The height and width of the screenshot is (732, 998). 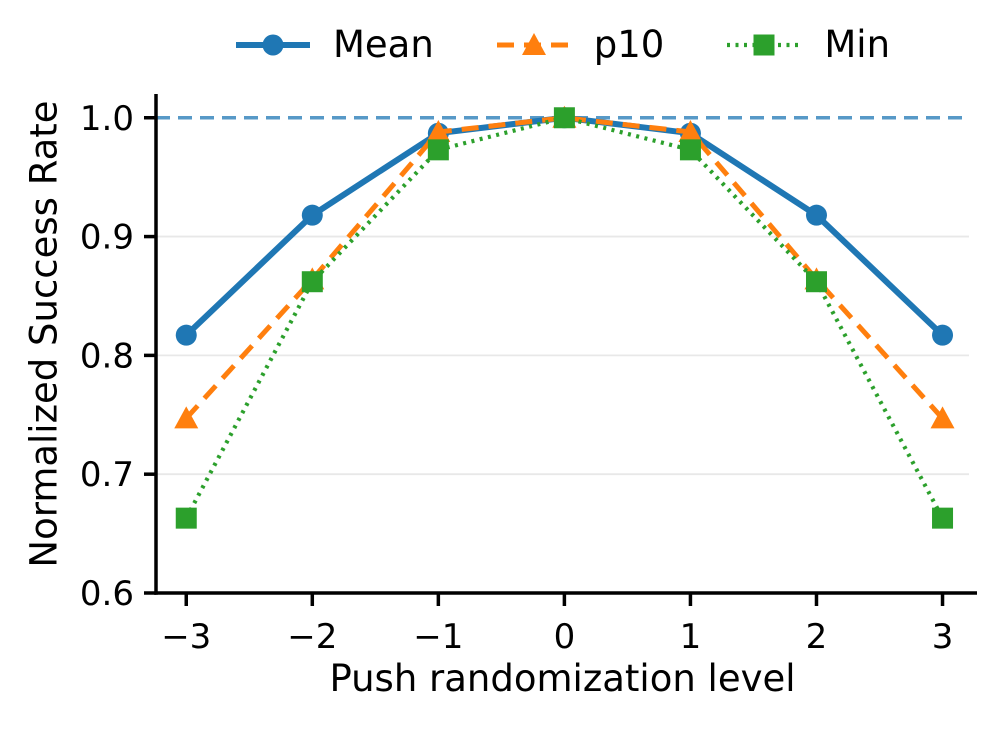 I want to click on x-tick-label: −1, so click(x=438, y=637).